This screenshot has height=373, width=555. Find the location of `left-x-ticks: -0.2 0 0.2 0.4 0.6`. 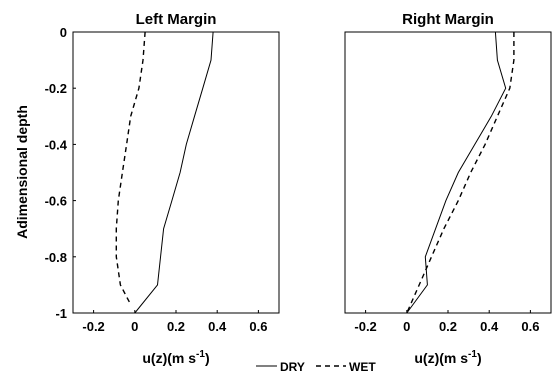

left-x-ticks: -0.2 0 0.2 0.4 0.6 is located at coordinates (174, 322).